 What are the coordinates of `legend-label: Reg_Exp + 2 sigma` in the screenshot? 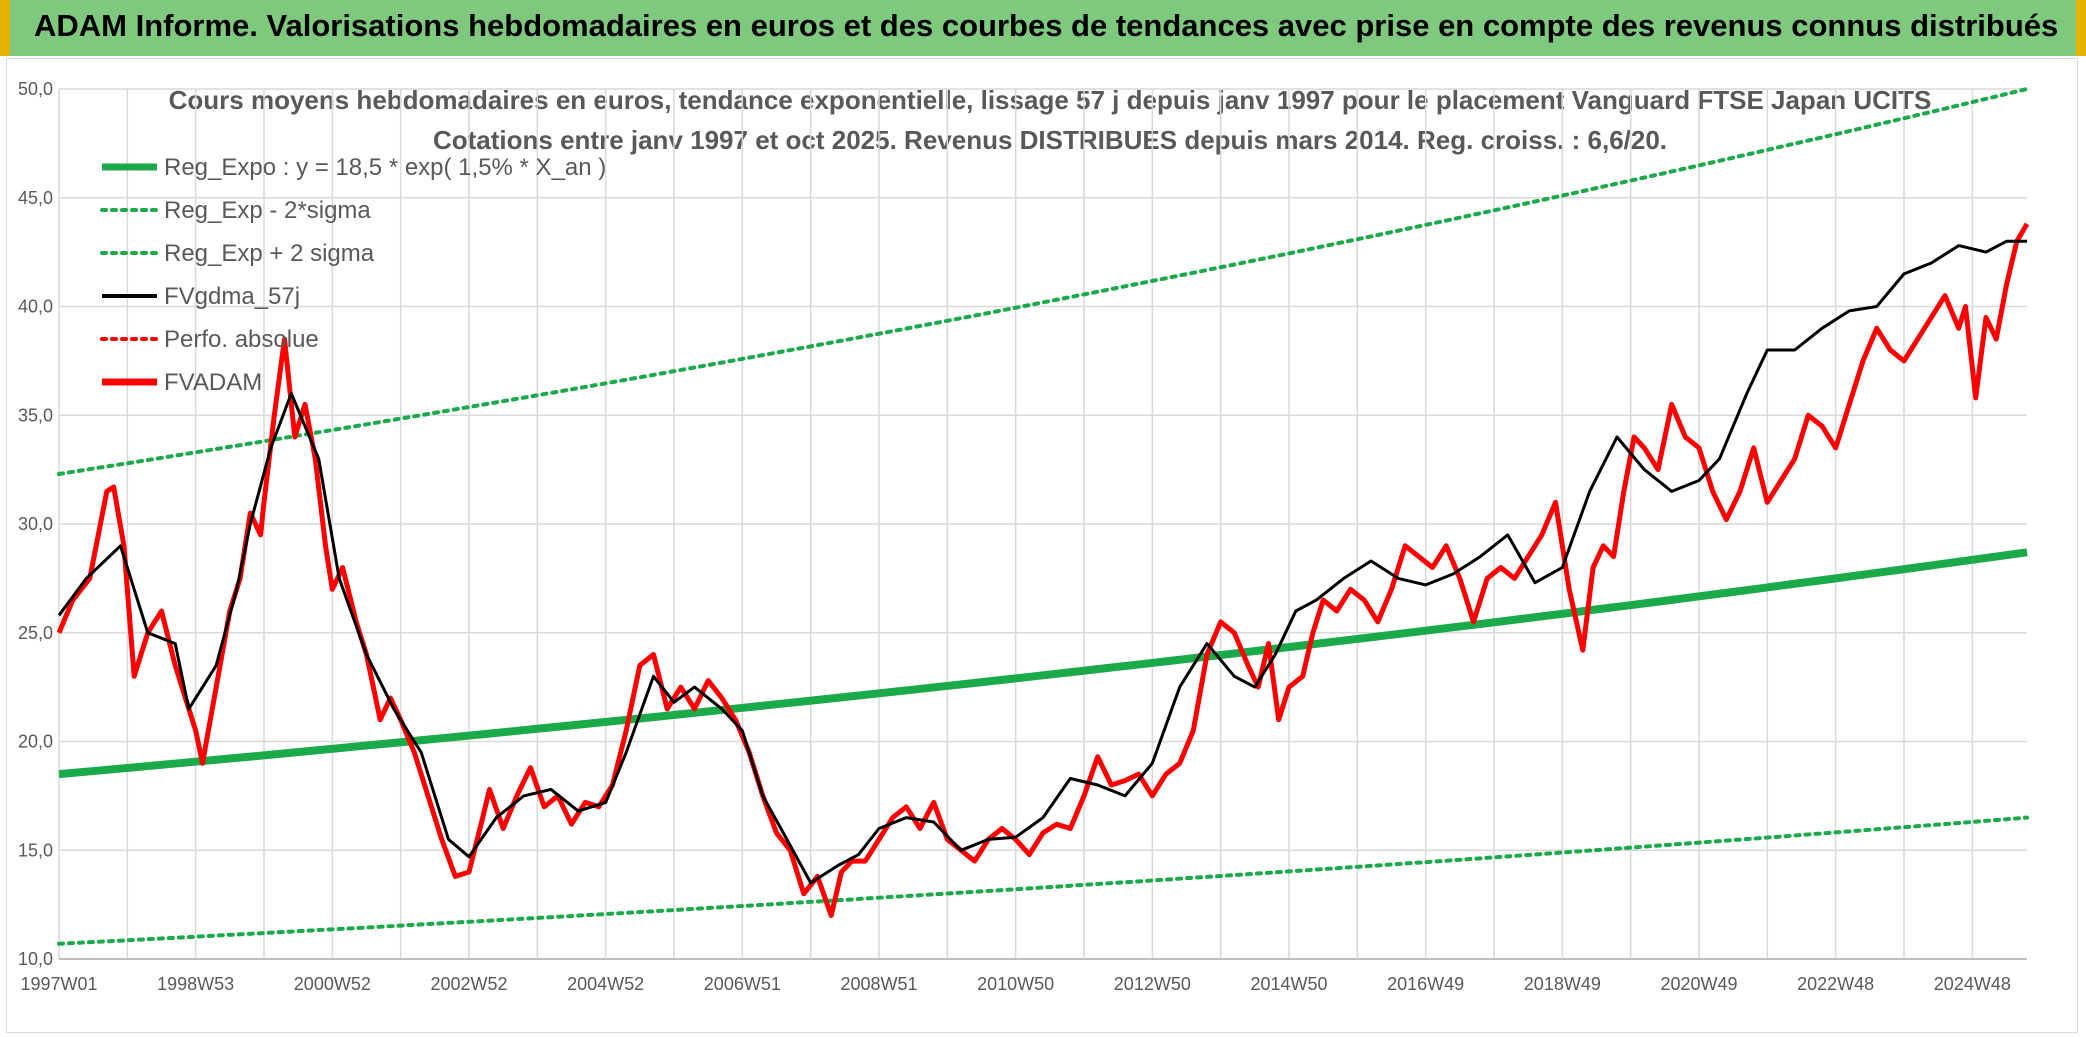 It's located at (269, 253).